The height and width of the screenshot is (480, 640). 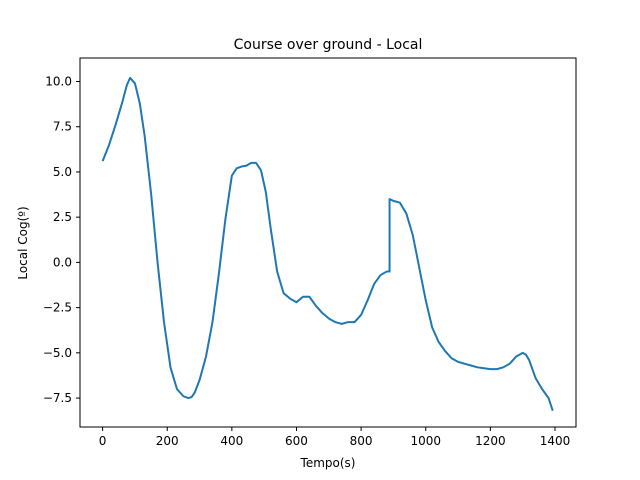 I want to click on y-tick-label: −2.5, so click(x=57, y=308).